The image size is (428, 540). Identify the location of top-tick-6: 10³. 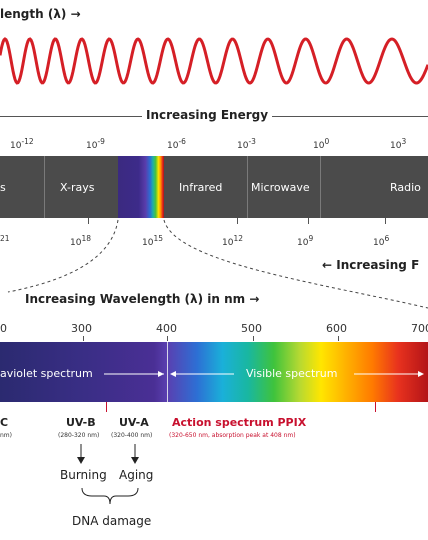
(398, 144).